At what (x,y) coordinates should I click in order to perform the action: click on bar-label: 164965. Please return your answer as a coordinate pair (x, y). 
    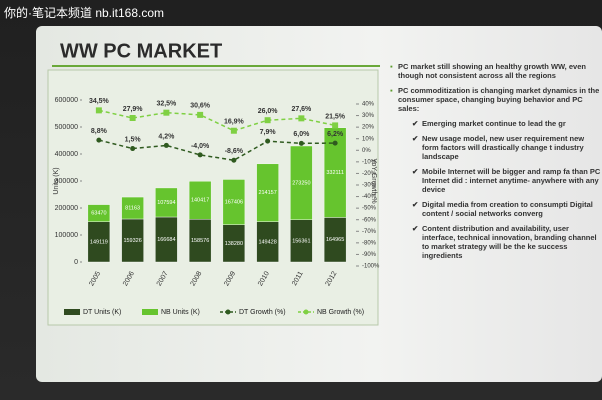
    Looking at the image, I should click on (335, 240).